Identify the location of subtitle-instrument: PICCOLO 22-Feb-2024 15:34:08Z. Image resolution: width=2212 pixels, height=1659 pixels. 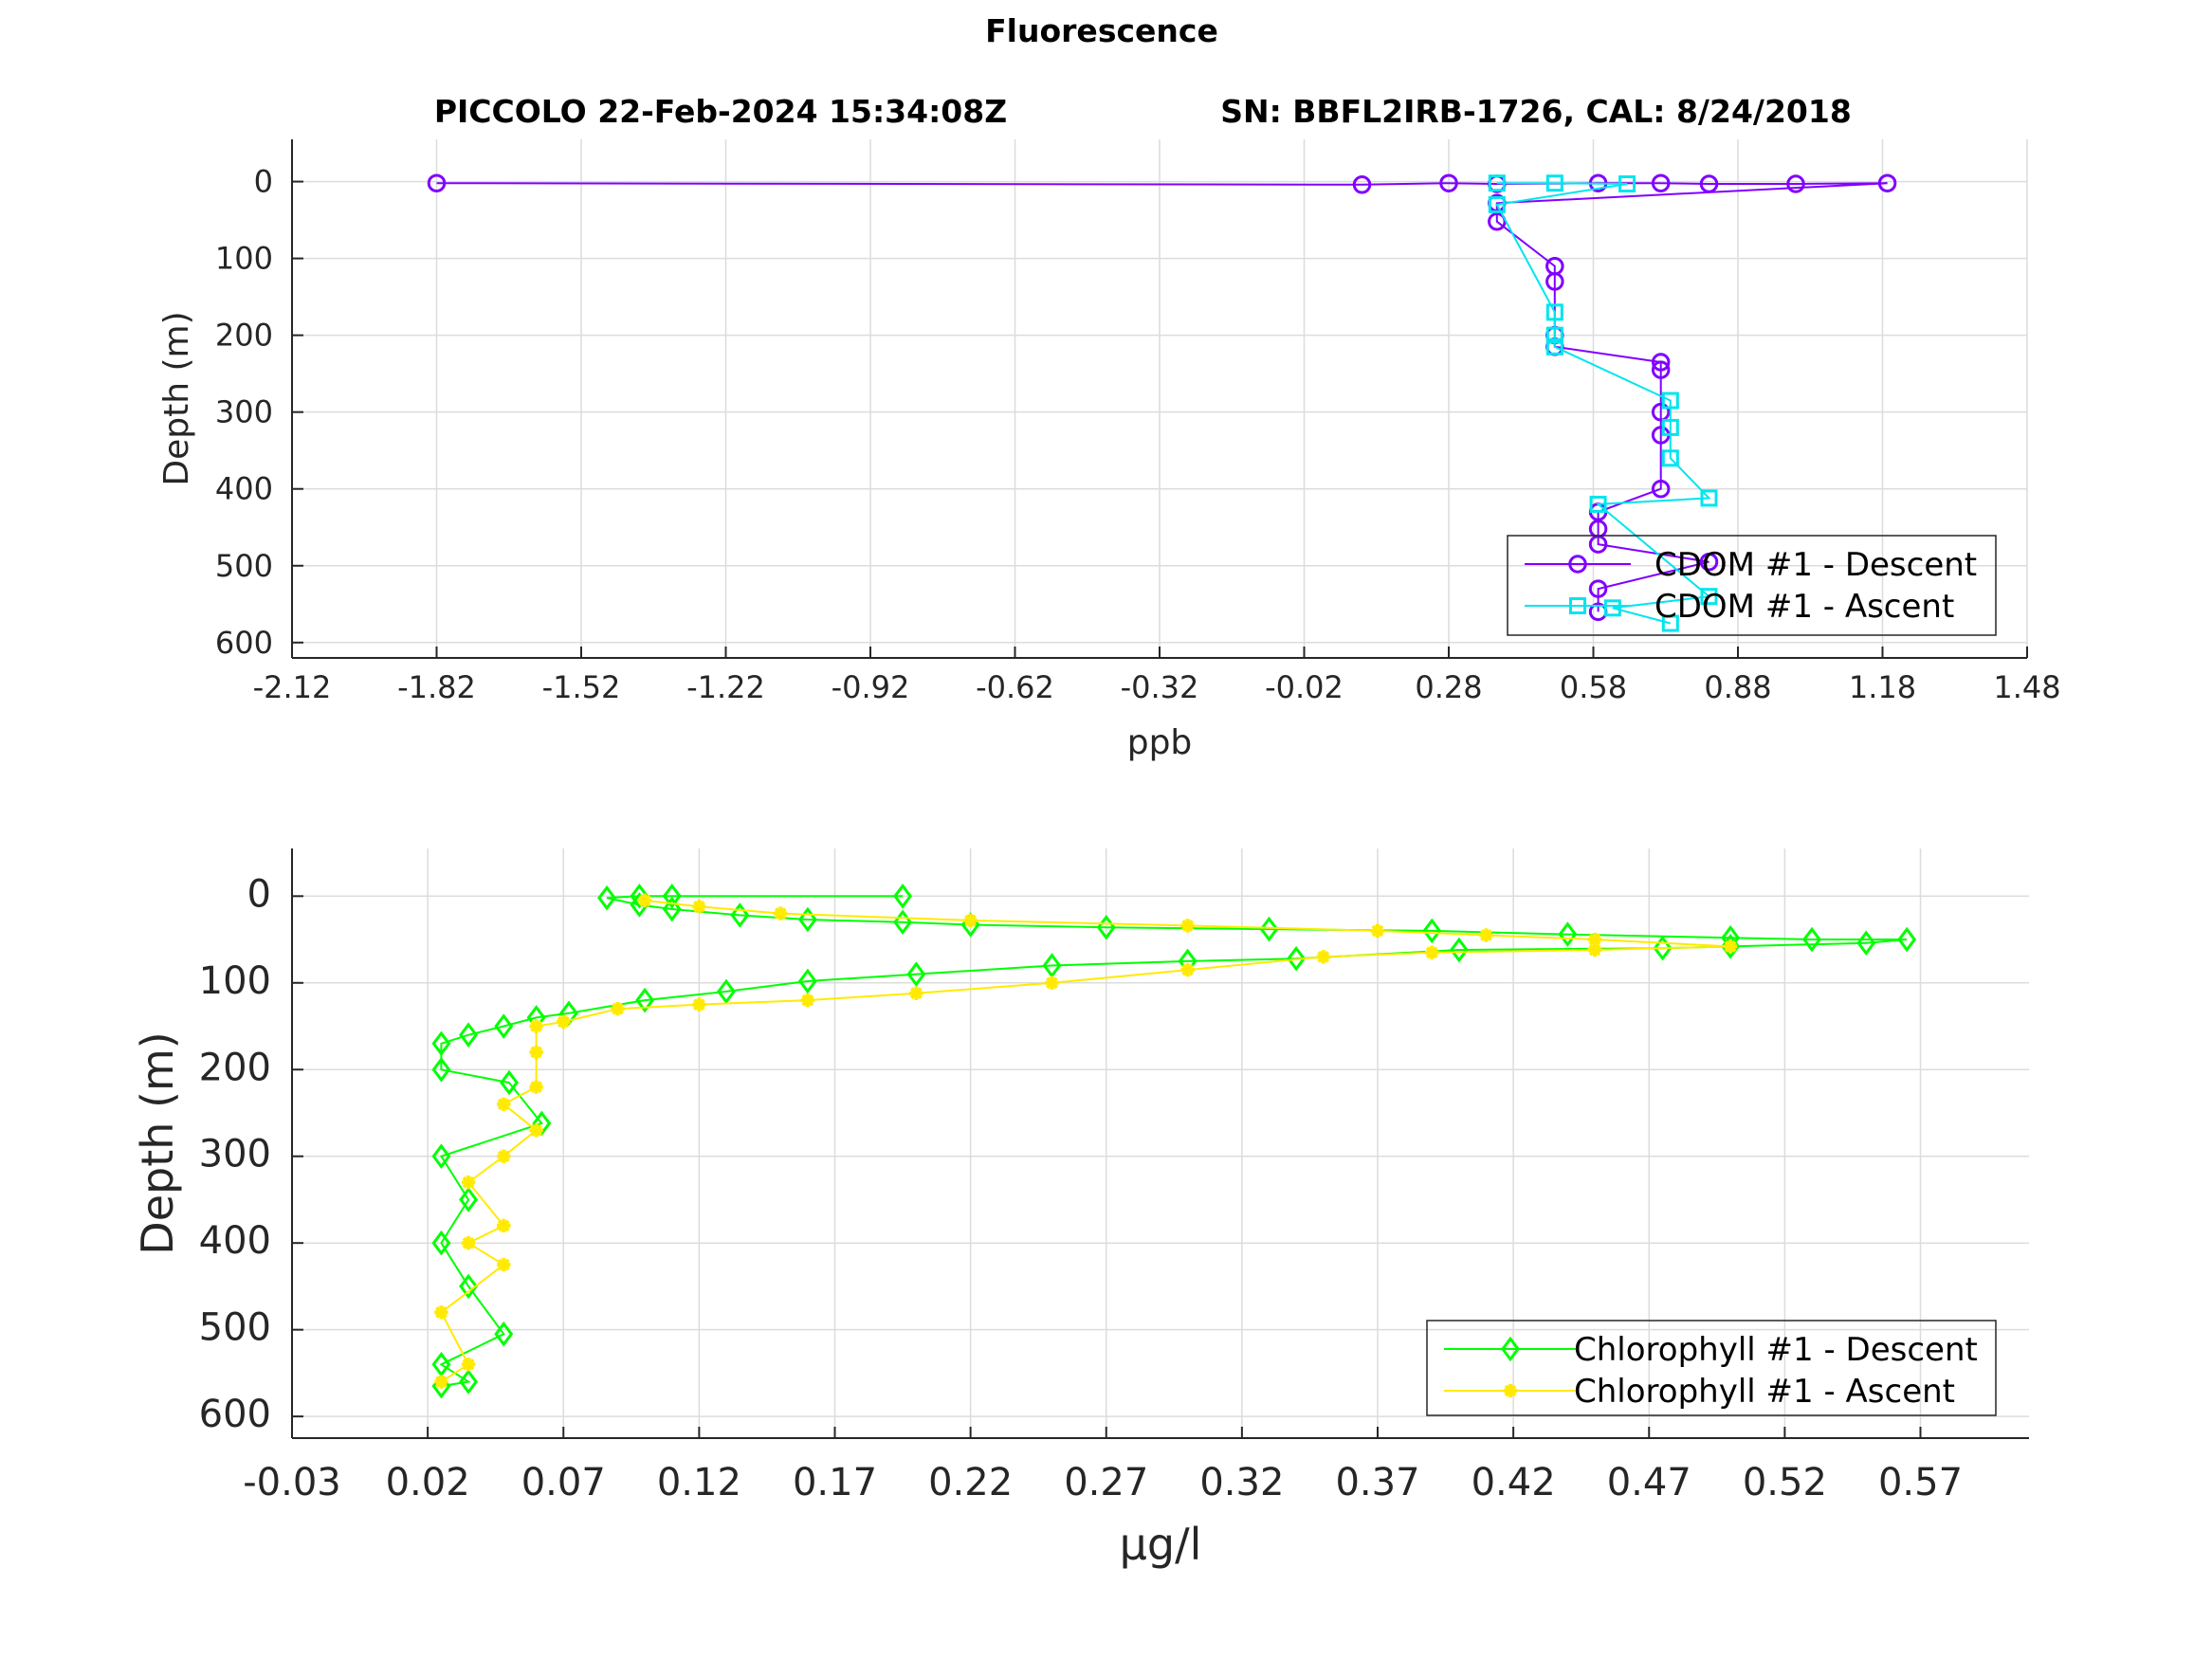
(720, 111).